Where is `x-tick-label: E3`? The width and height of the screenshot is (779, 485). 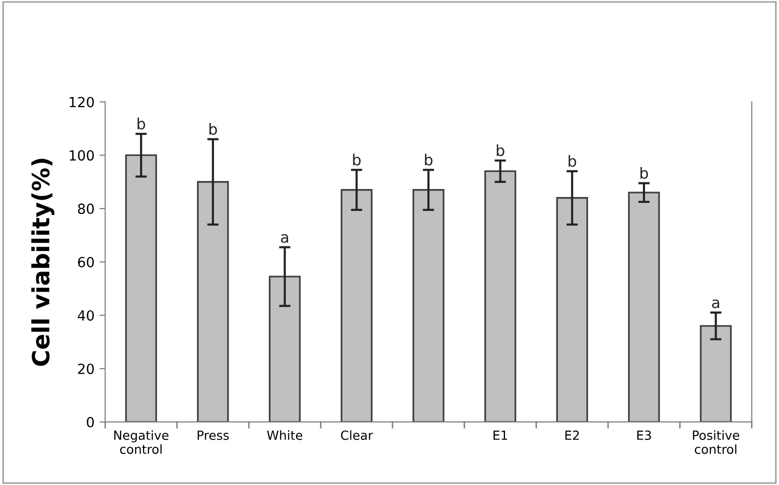
x-tick-label: E3 is located at coordinates (644, 435).